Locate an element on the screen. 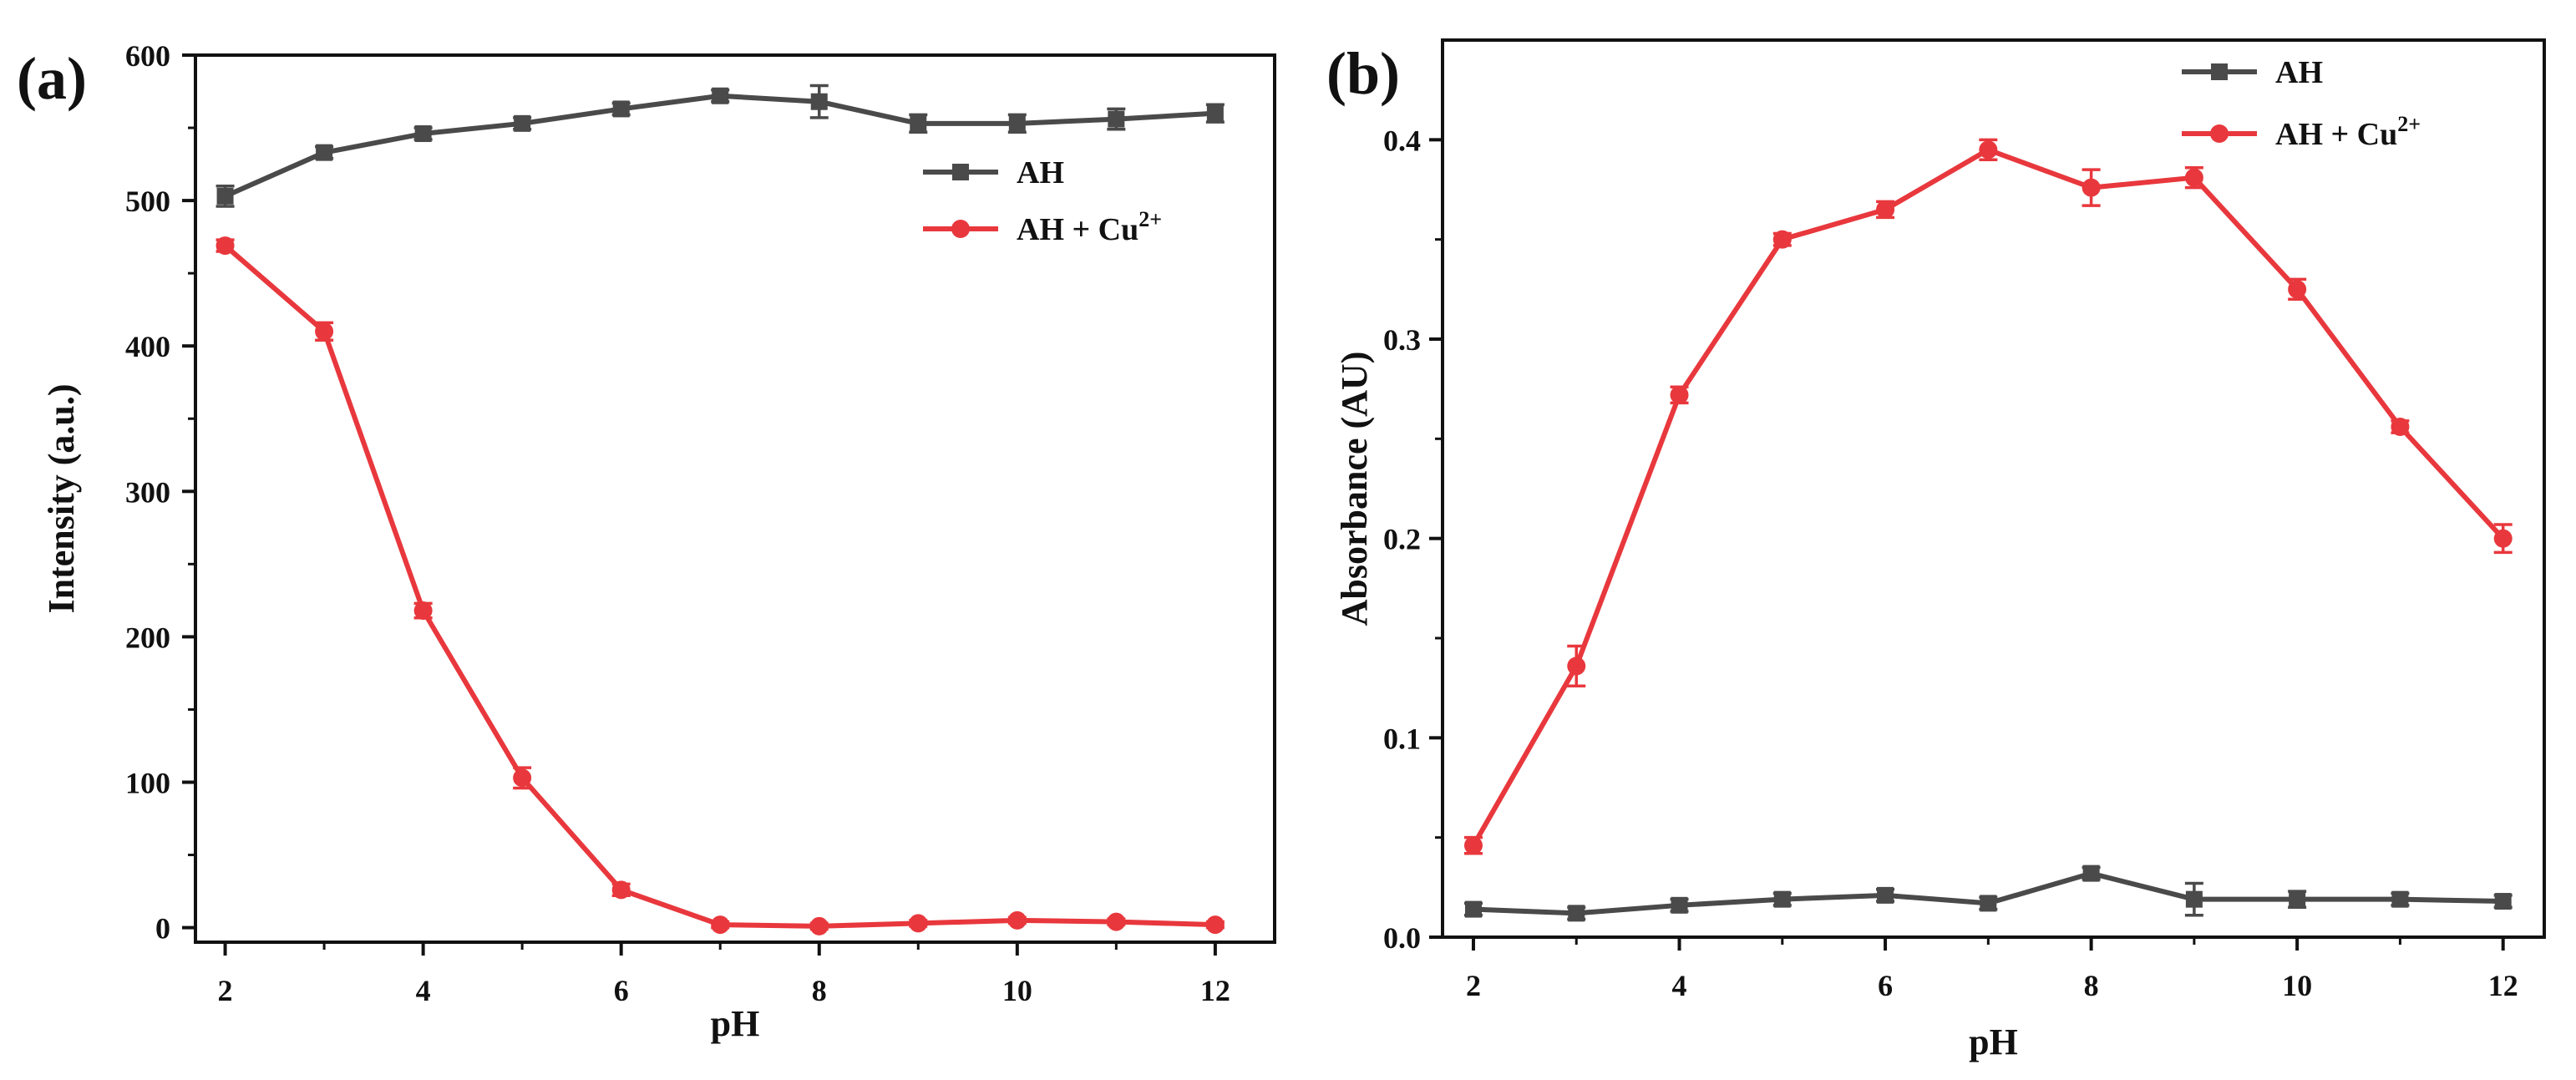 Image resolution: width=2576 pixels, height=1080 pixels. y-tick-label: 600 is located at coordinates (147, 56).